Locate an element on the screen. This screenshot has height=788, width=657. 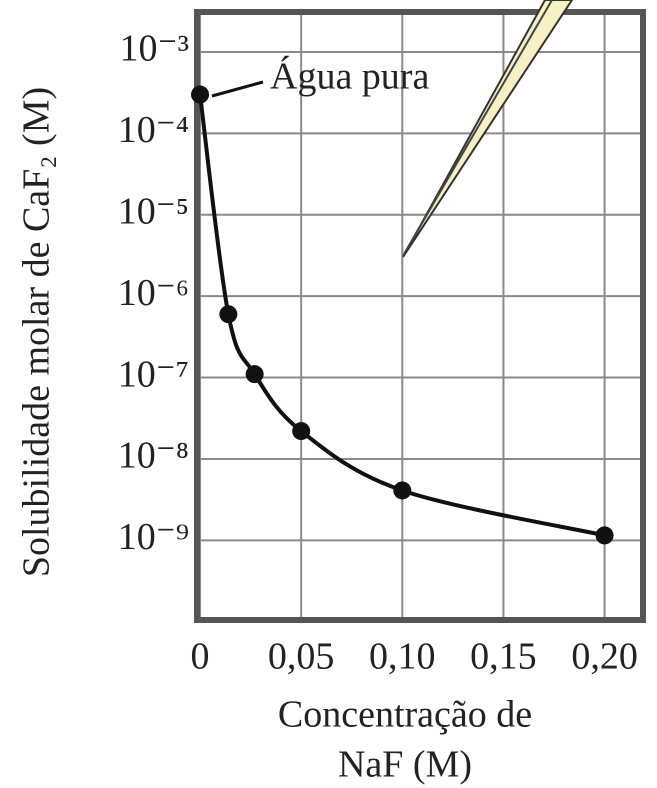
beam-edge is located at coordinates (478, 127).